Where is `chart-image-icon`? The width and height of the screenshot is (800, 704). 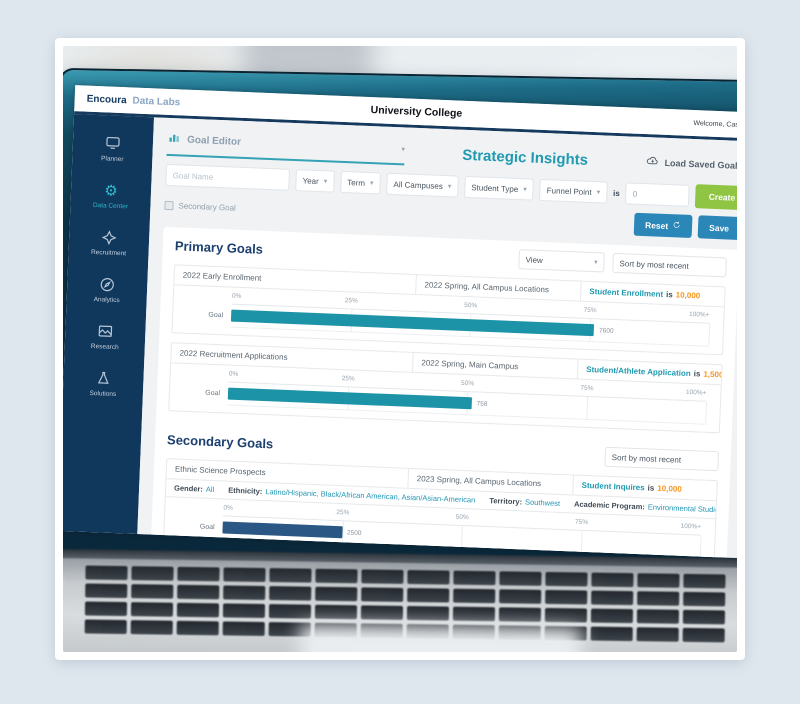
chart-image-icon is located at coordinates (105, 331).